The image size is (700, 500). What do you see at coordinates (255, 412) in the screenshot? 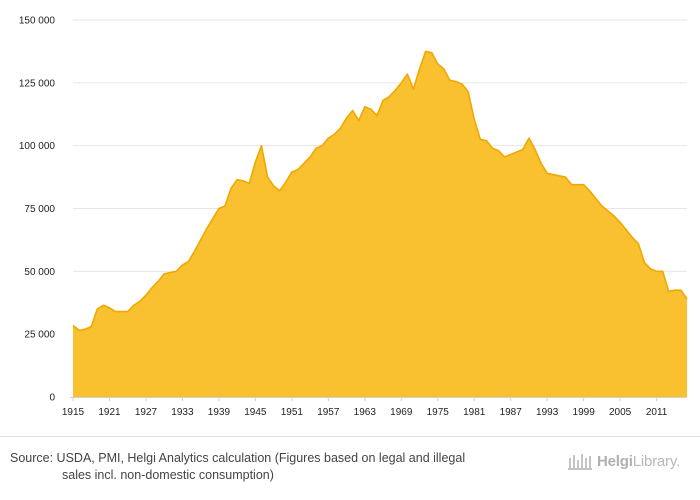
I see `x-tick-label: 1945` at bounding box center [255, 412].